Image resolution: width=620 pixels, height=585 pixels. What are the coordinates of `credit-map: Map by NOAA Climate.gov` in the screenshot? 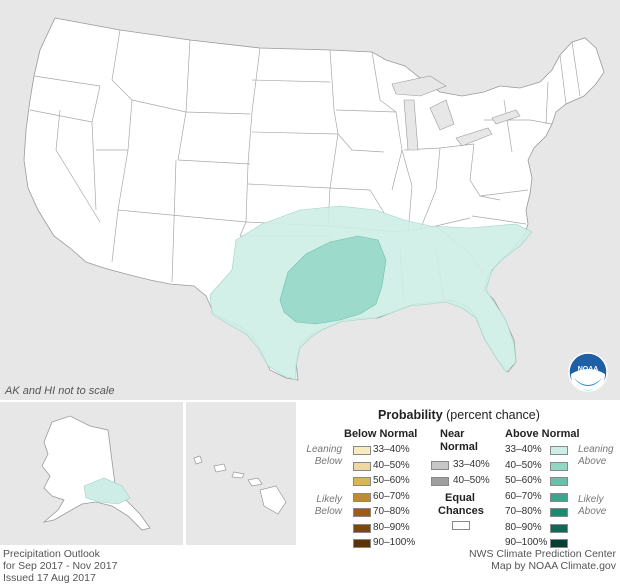 It's located at (553, 566).